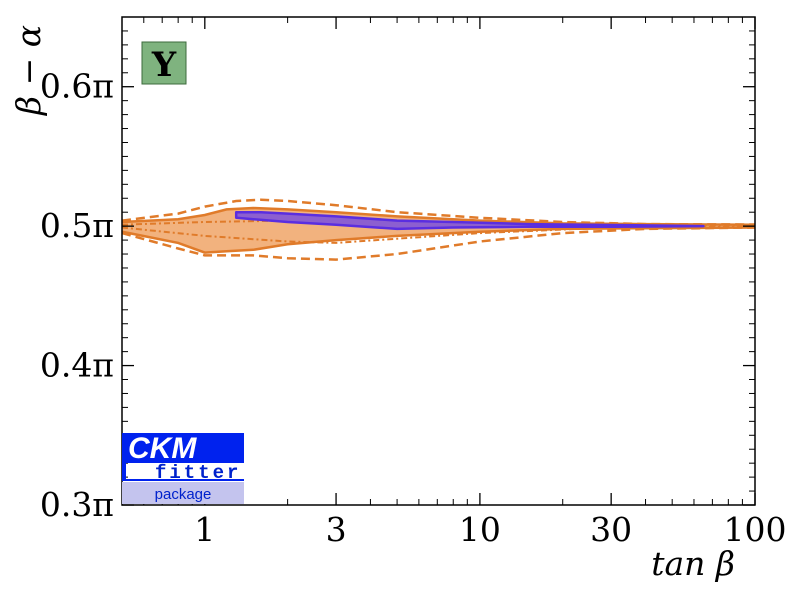 The image size is (800, 600). Describe the element at coordinates (336, 529) in the screenshot. I see `x-tick-label: 3` at that location.